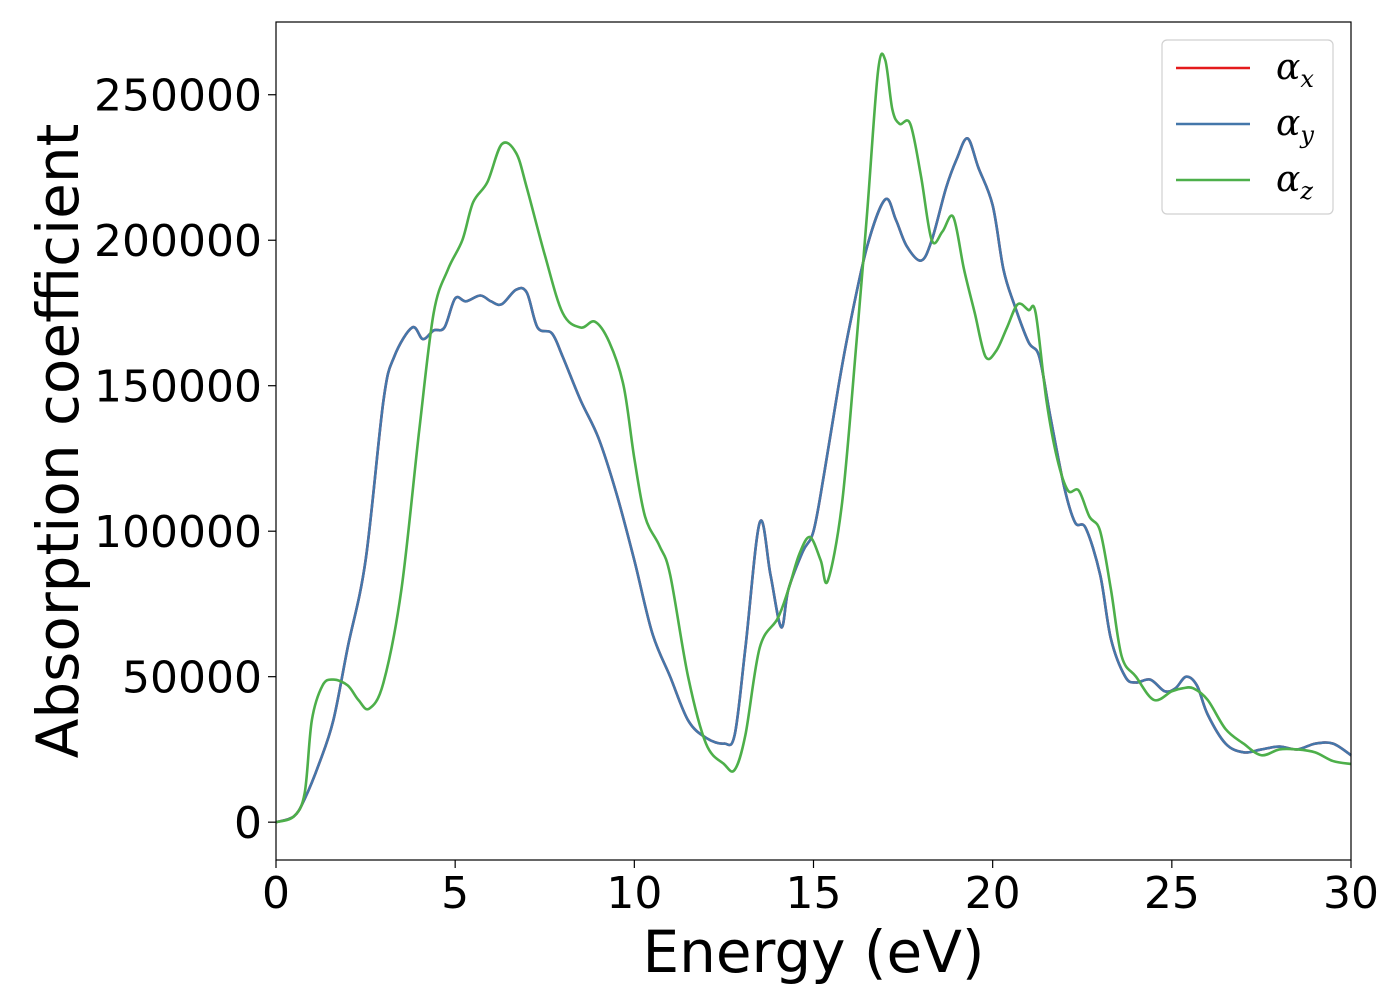  I want to click on legend-box, so click(1247, 127).